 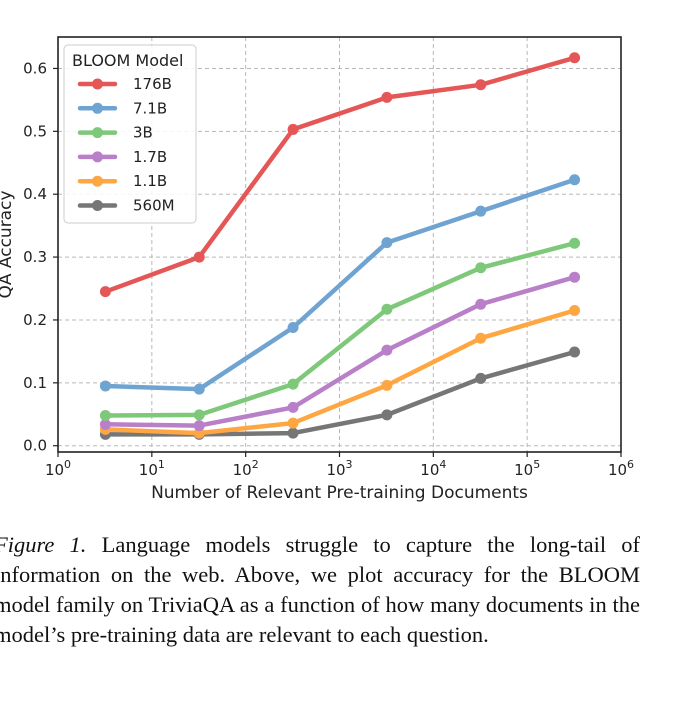 I want to click on y-axis-label: QA Accuracy, so click(x=8, y=244).